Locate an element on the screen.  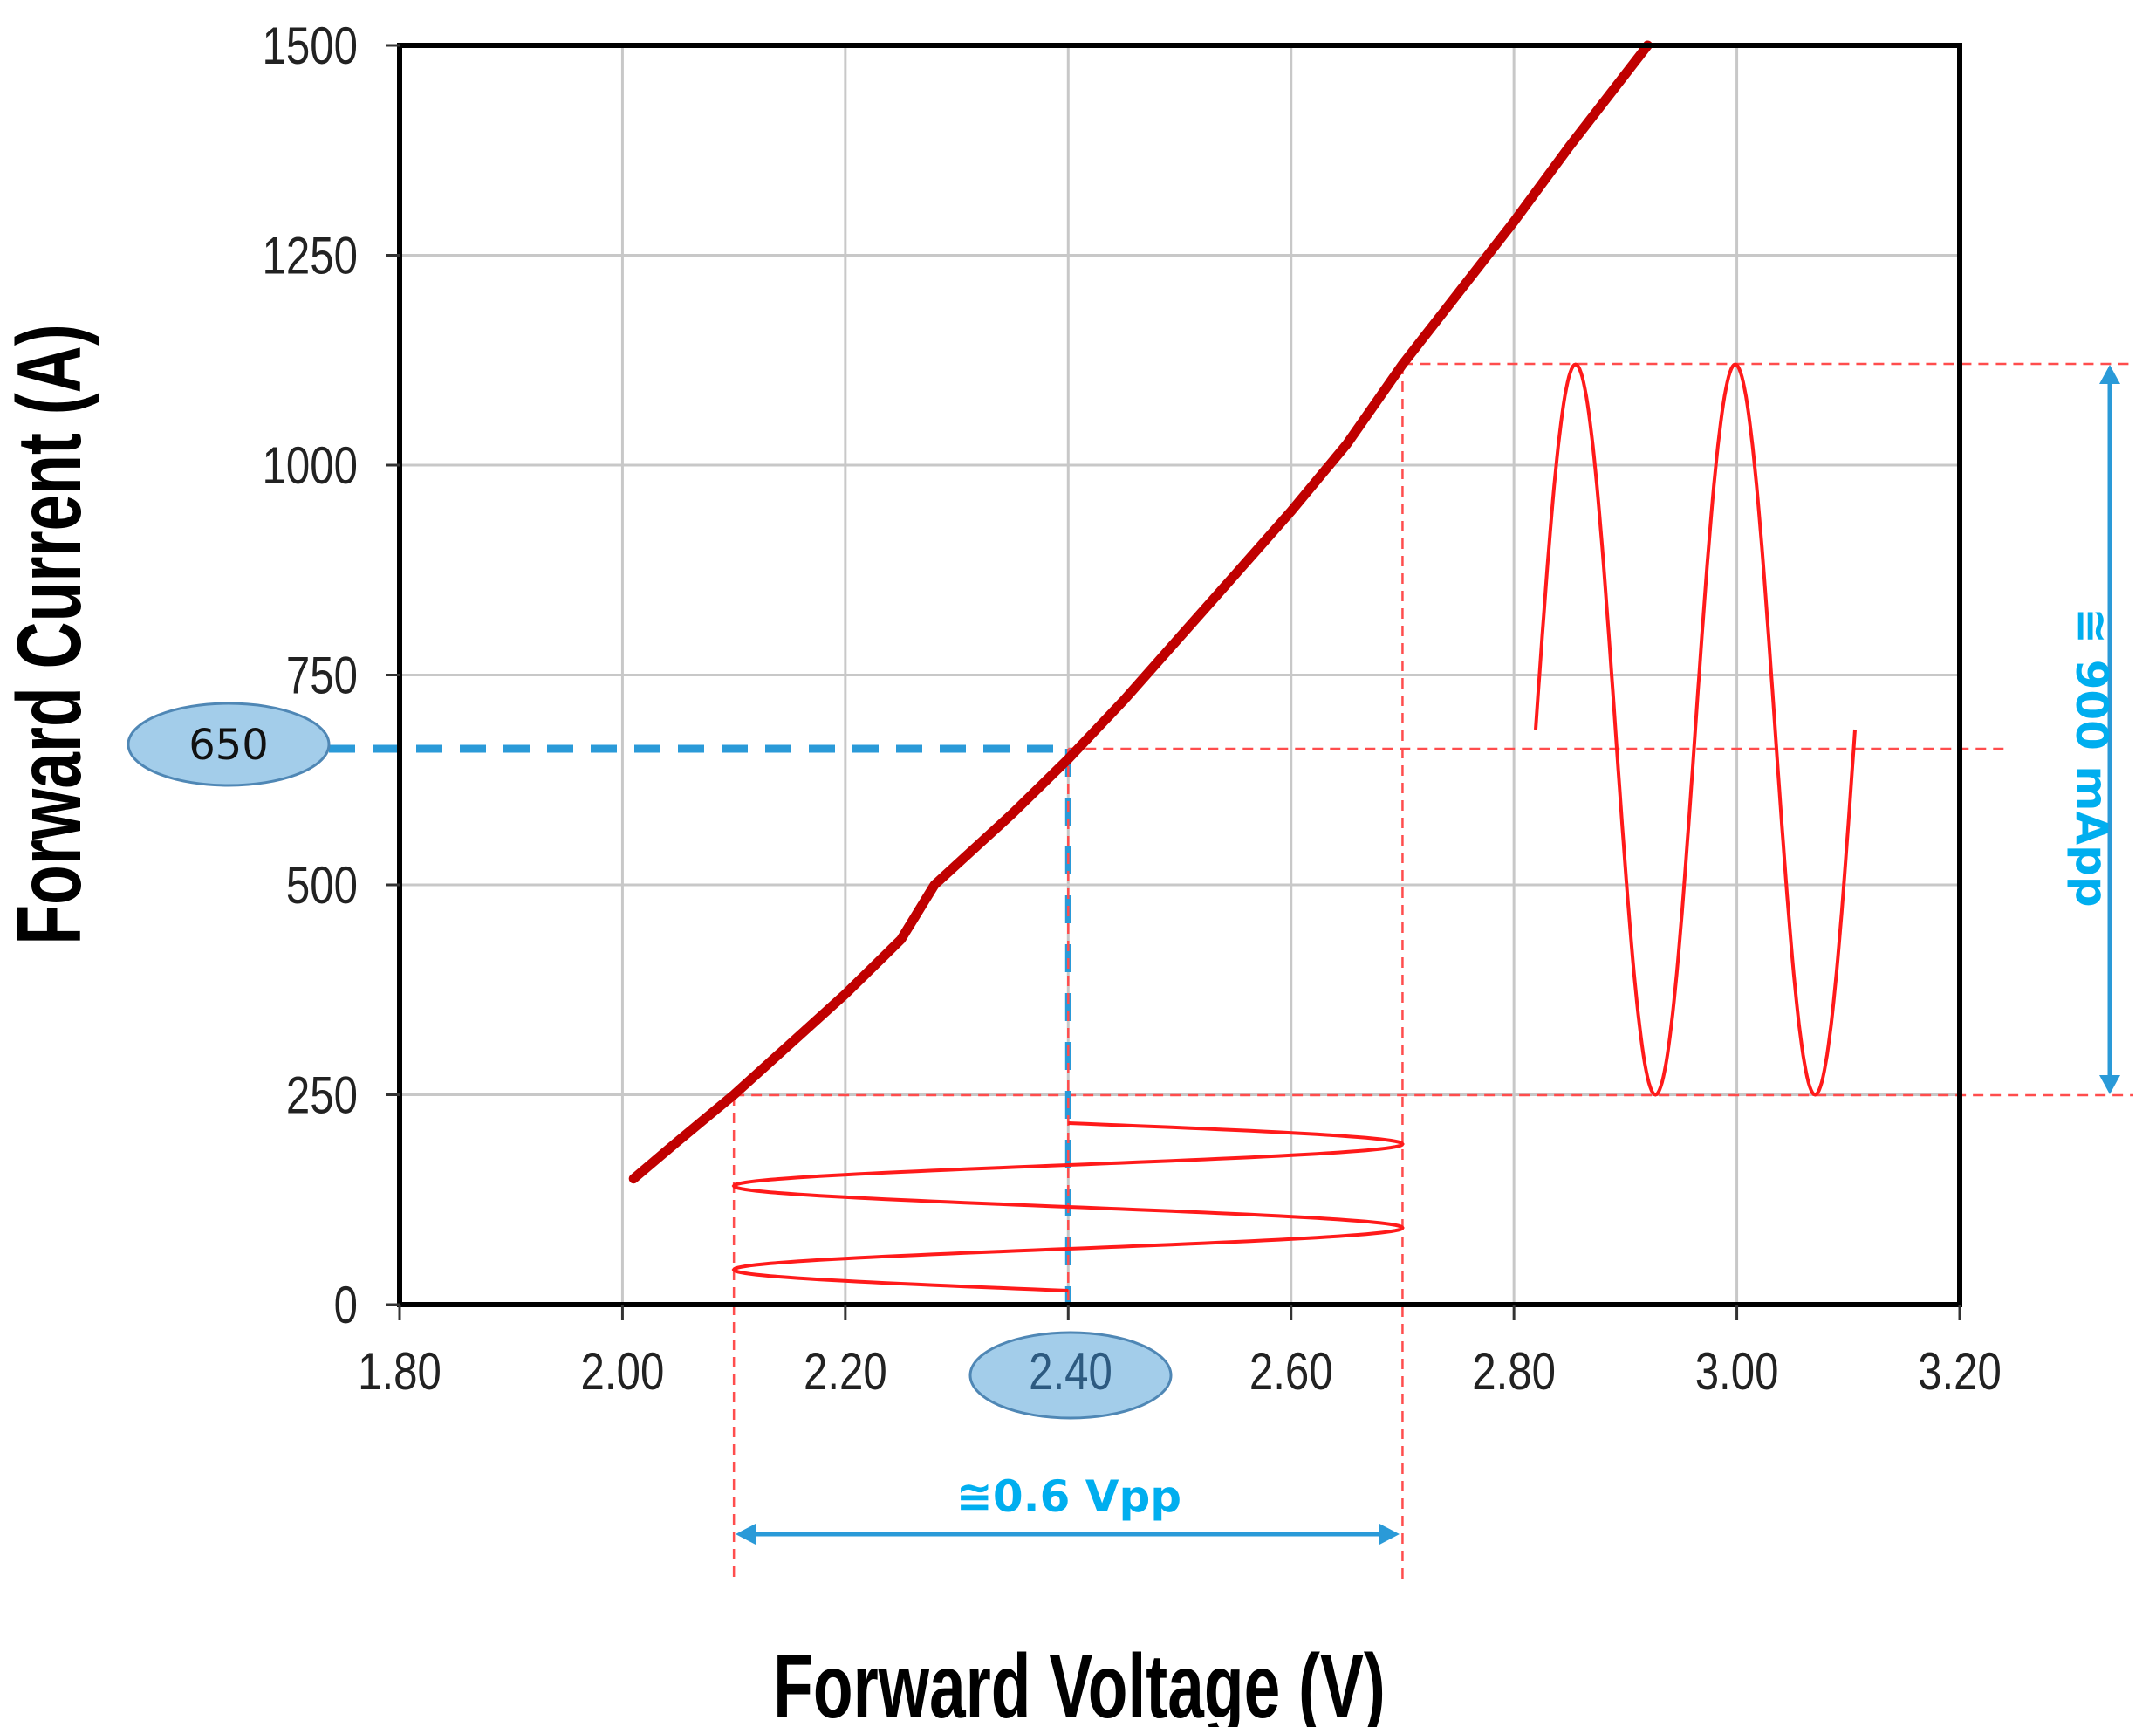
x-axis-ticks: 1.80 2.00 2.20 2.60 2.80 3.00 3.20 is located at coordinates (1180, 1353).